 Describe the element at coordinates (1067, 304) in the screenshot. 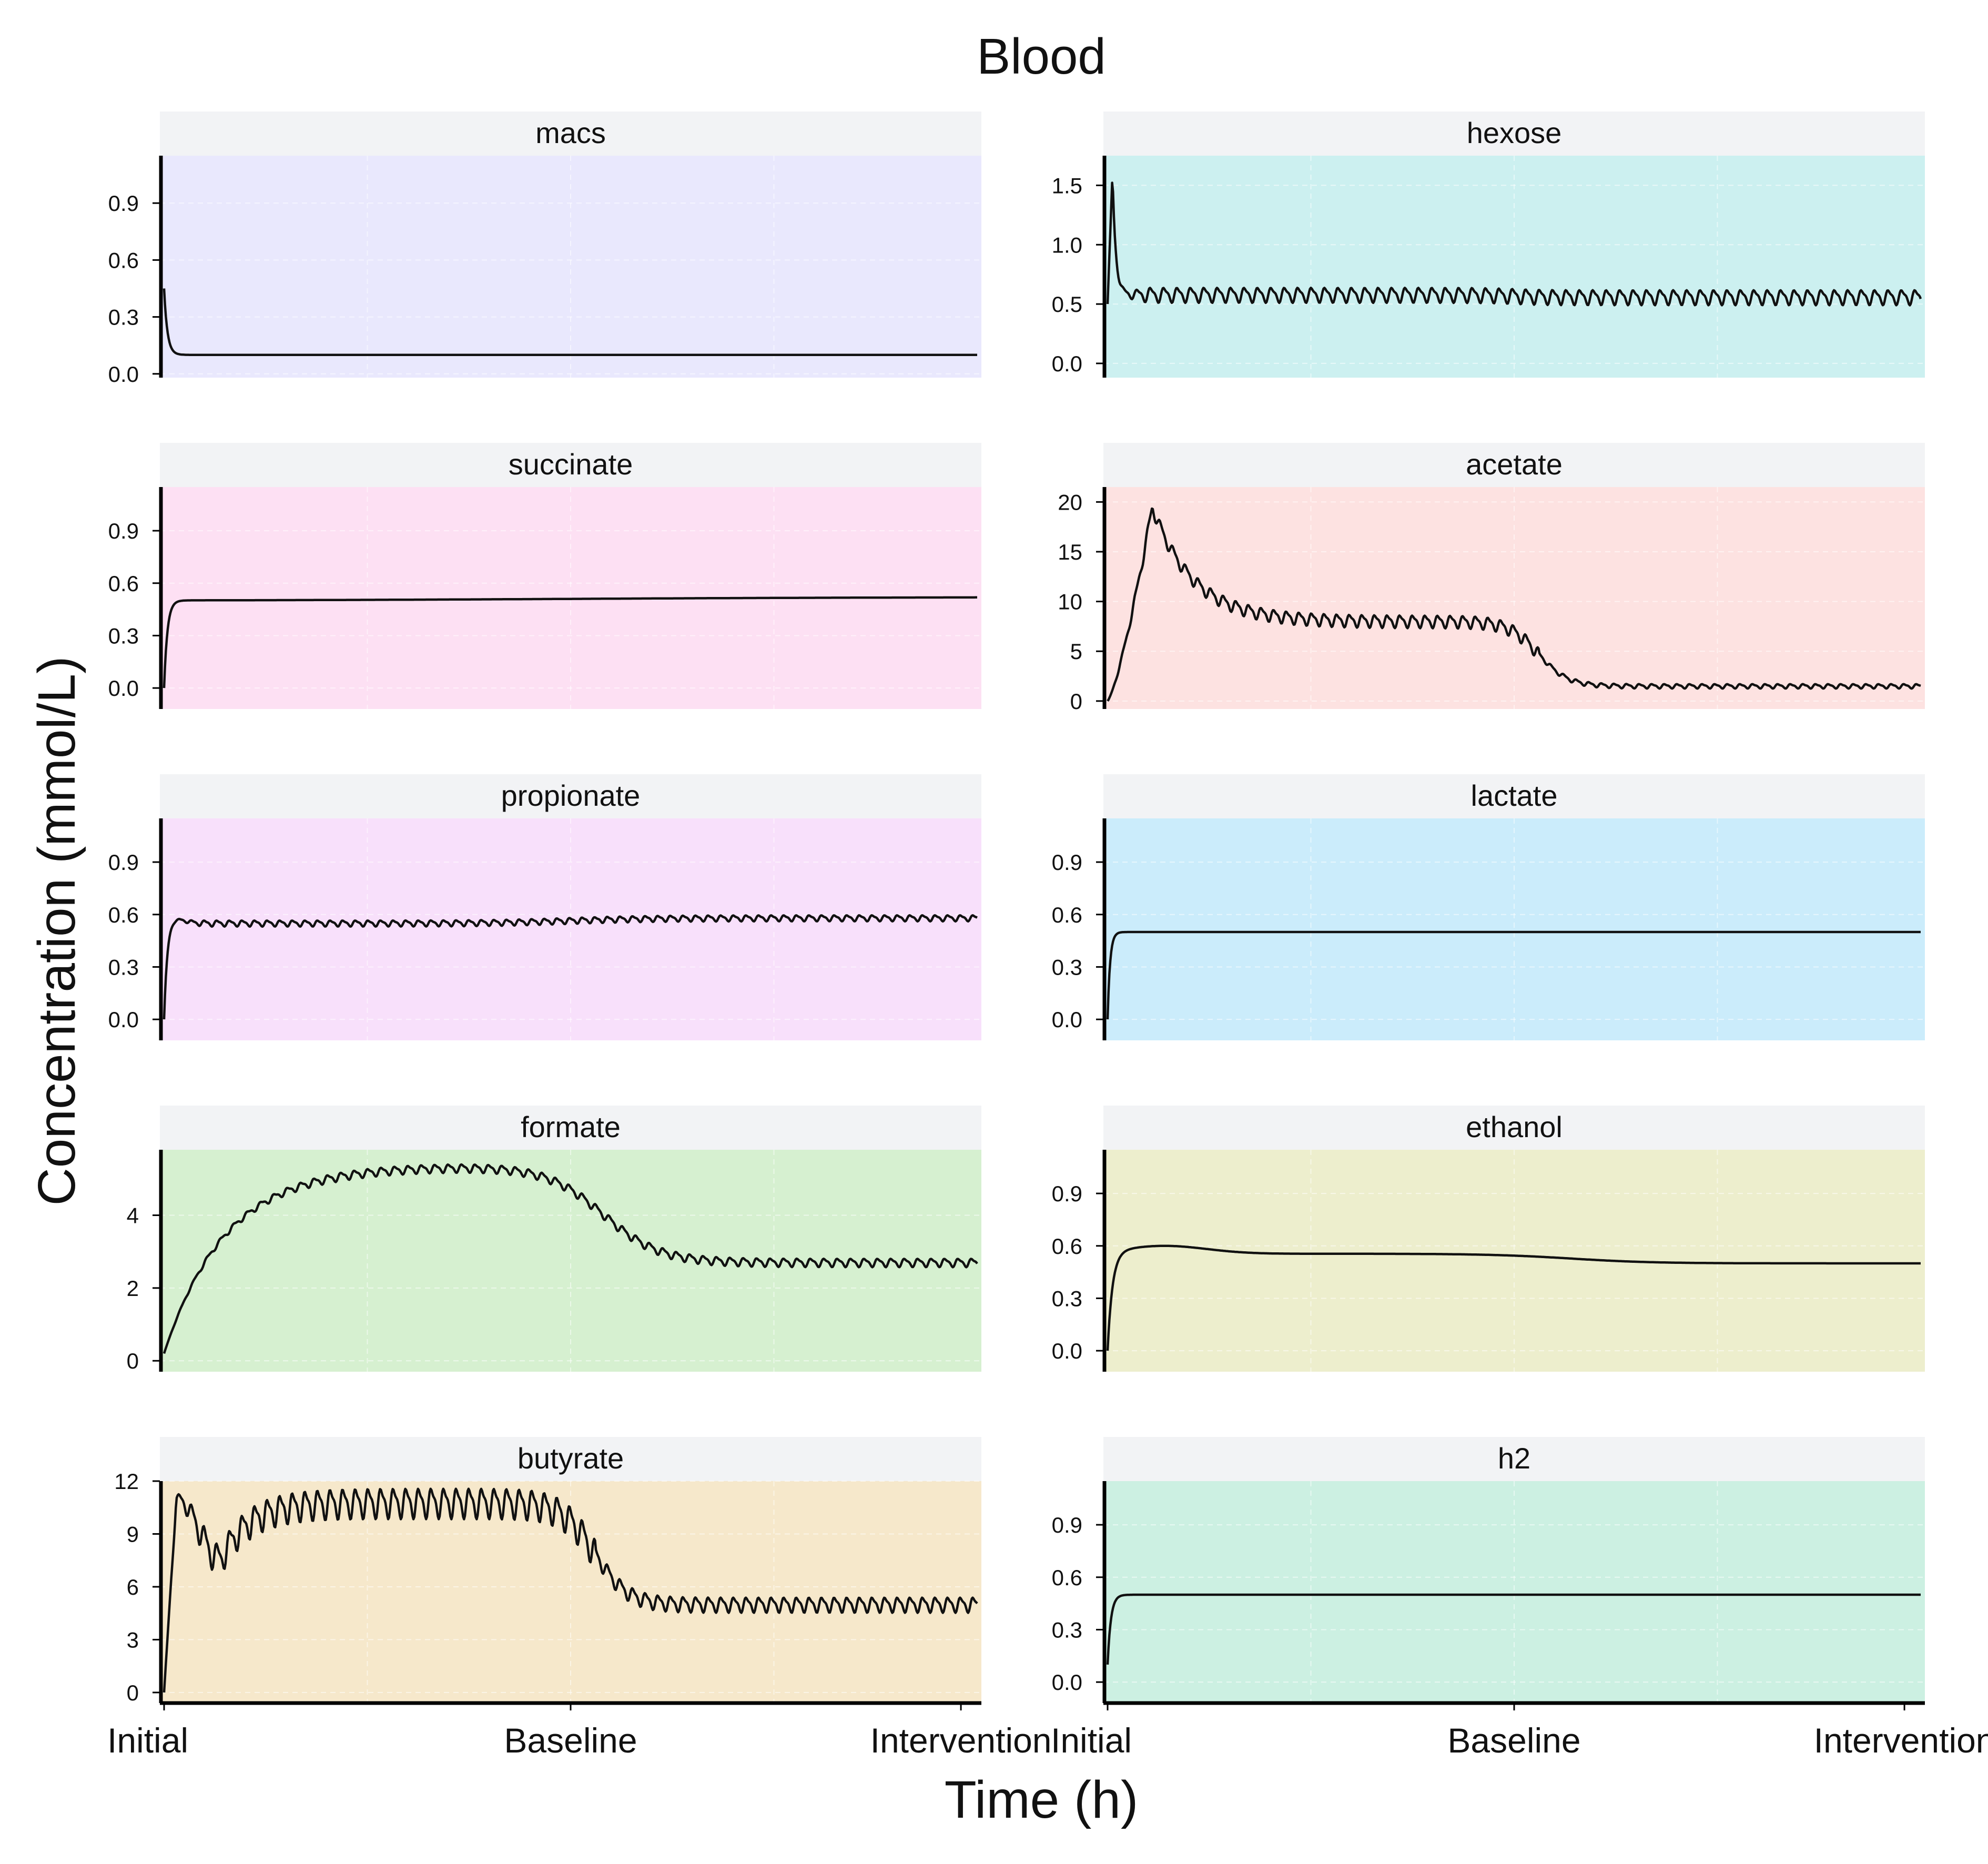

I see `y-tick-label: 0.5` at that location.